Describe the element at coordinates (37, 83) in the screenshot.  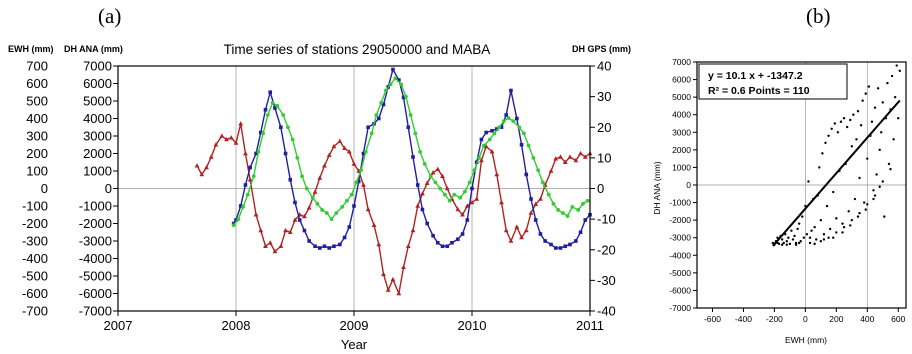
I see `ewh-tick-label: 600` at that location.